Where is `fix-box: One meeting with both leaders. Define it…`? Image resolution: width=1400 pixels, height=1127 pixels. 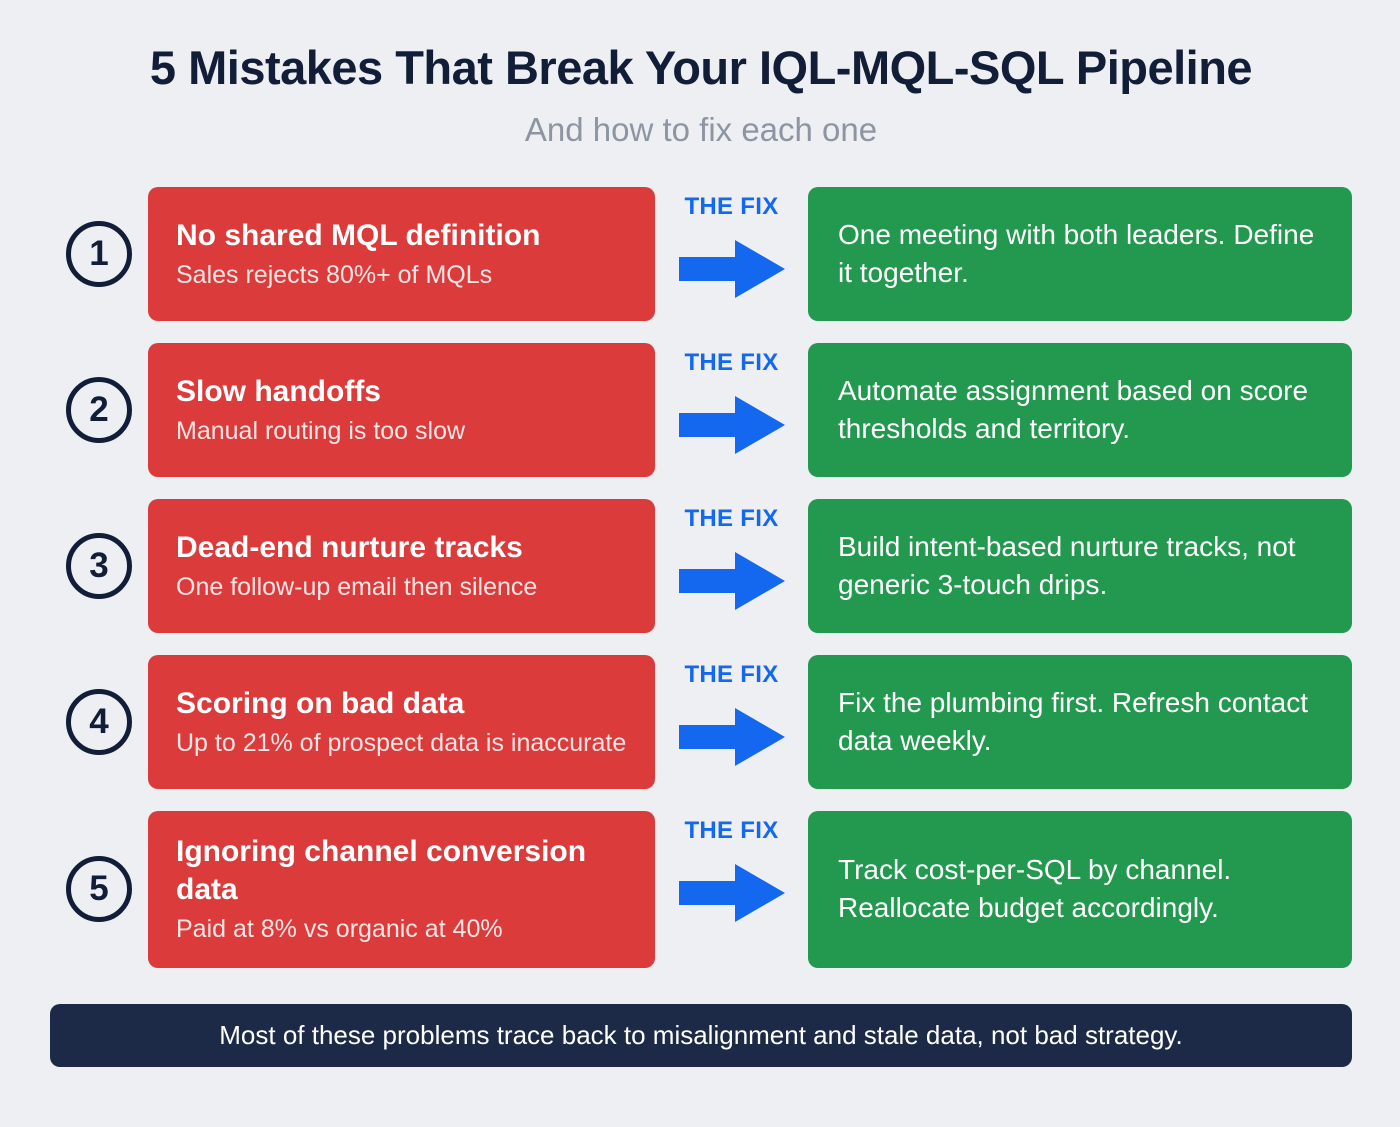 fix-box: One meeting with both leaders. Define it… is located at coordinates (1080, 254).